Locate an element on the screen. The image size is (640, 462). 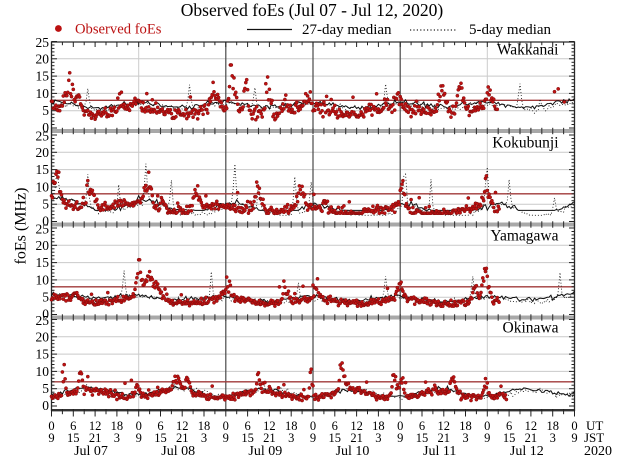
svg-text: Jul 08 is located at coordinates (178, 450).